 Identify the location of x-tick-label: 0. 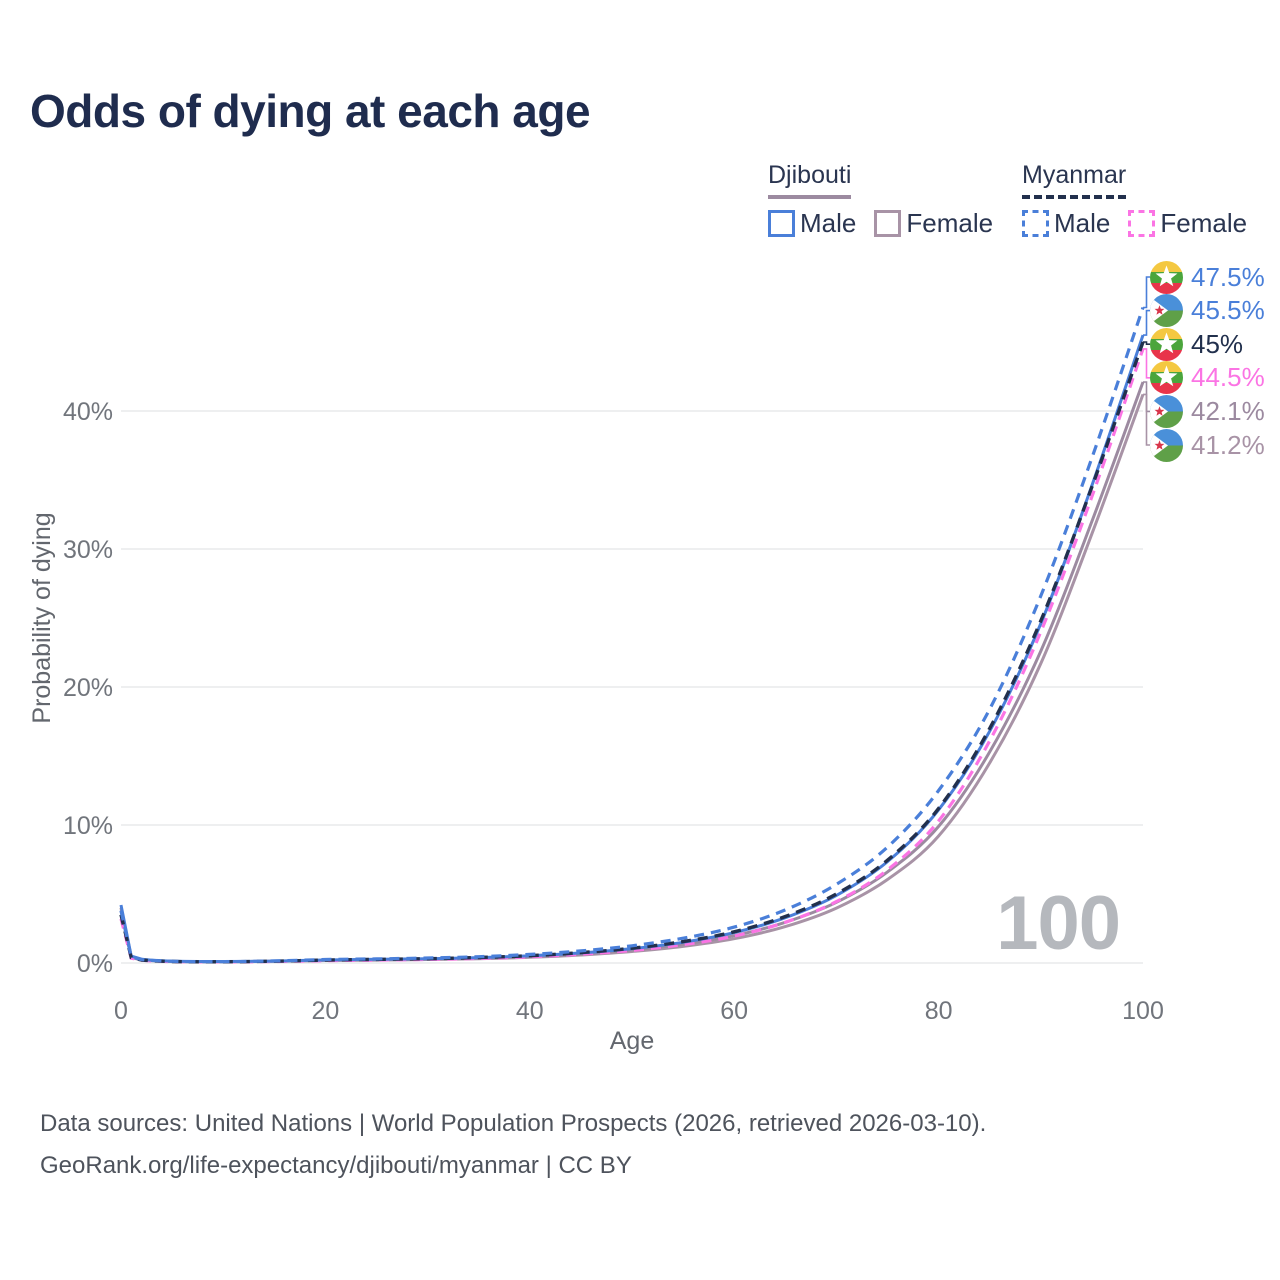
(121, 1011).